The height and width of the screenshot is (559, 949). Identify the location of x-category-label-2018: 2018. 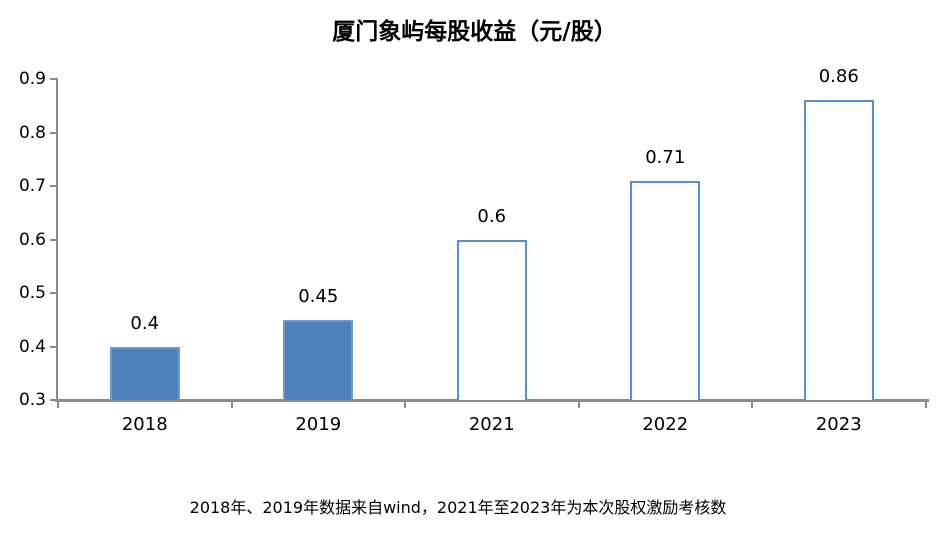
(144, 424).